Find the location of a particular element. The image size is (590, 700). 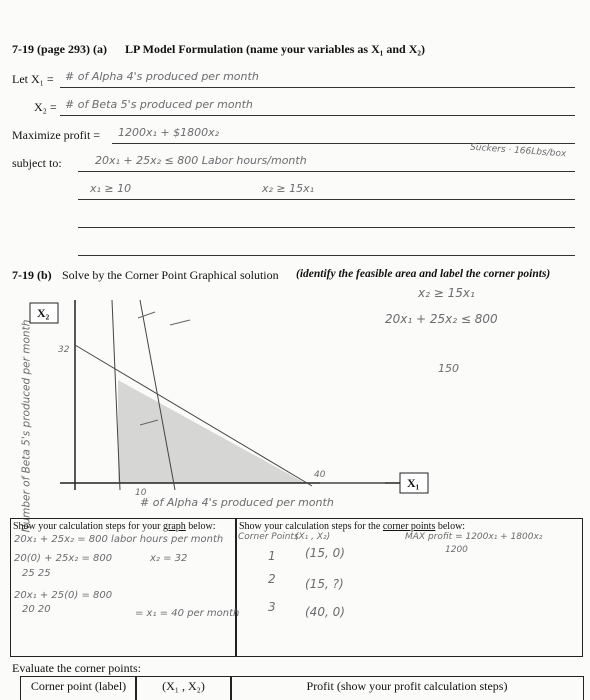

feasible-area is located at coordinates (211, 431).